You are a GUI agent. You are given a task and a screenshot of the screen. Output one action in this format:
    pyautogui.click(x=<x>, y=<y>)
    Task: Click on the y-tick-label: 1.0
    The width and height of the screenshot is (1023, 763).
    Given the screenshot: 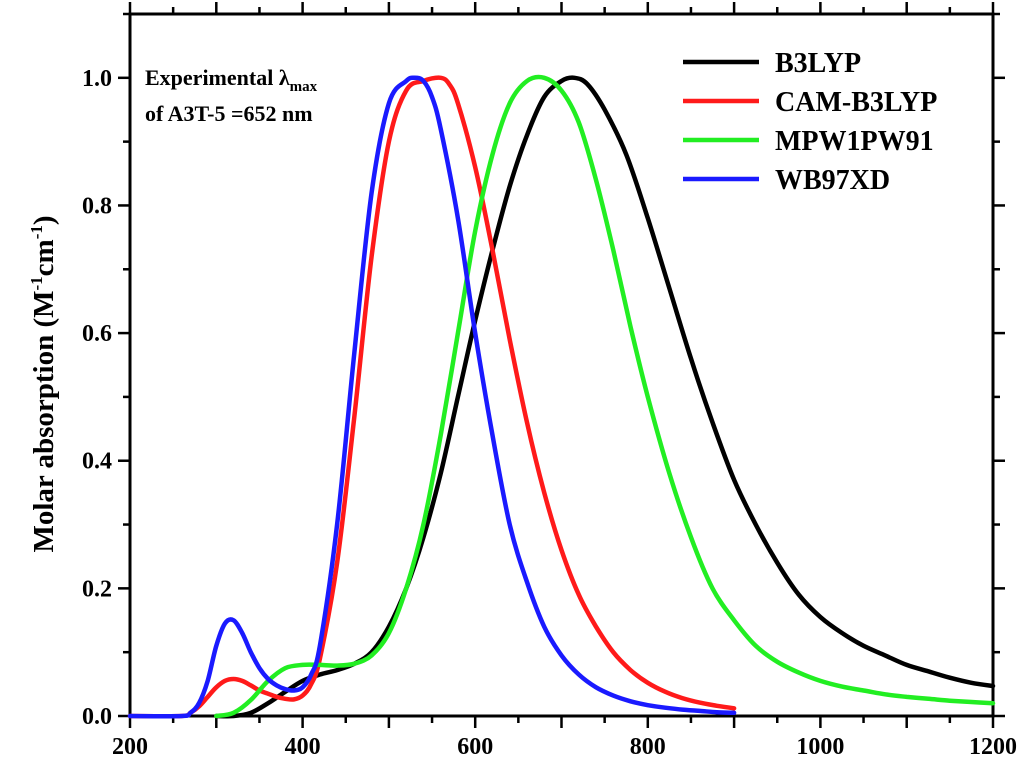 What is the action you would take?
    pyautogui.click(x=97, y=79)
    